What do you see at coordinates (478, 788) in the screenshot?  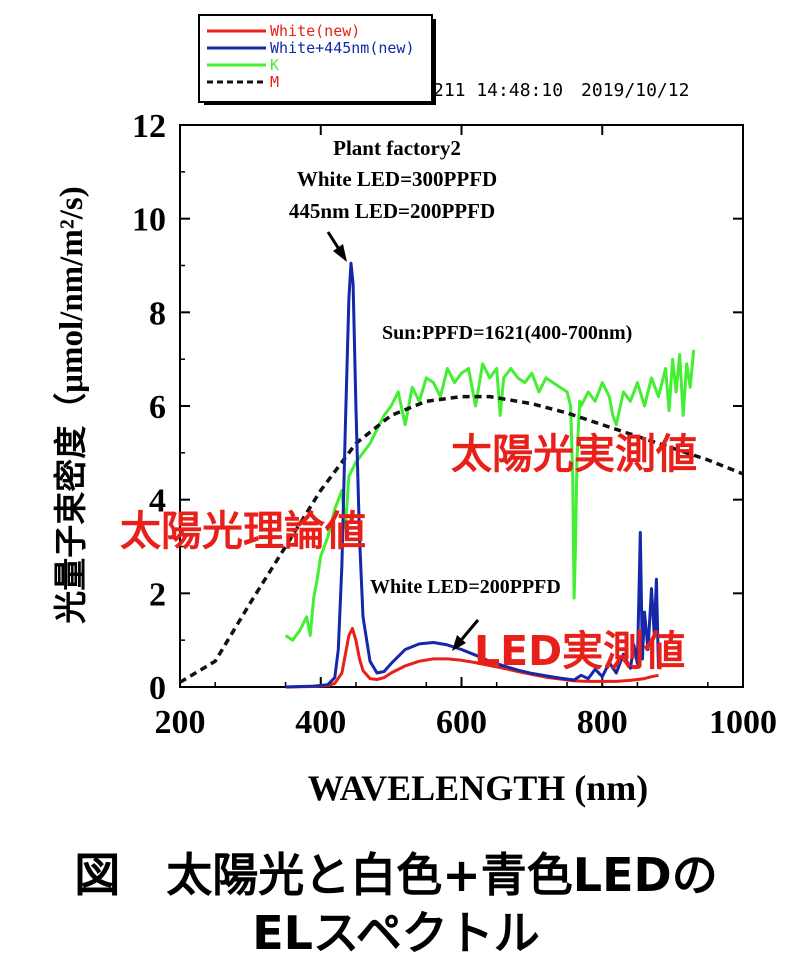 I see `x-axis-label: WAVELENGTH (nm)` at bounding box center [478, 788].